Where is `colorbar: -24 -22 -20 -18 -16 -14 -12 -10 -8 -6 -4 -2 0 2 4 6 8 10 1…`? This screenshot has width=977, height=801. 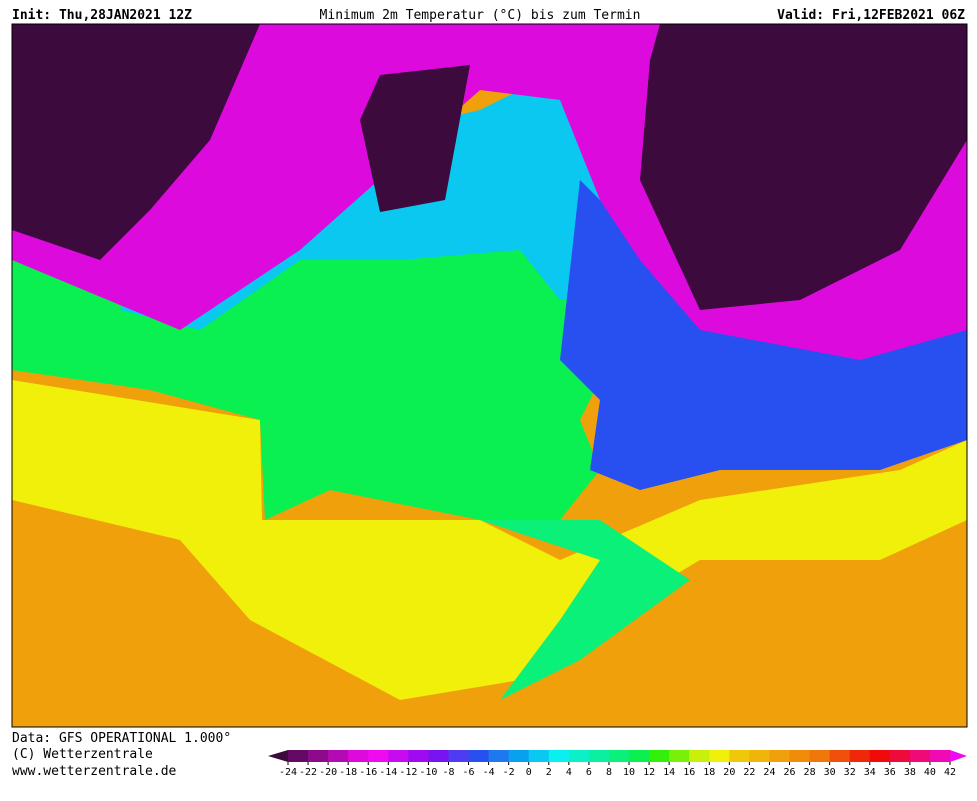
colorbar: -24 -22 -20 -18 -16 -14 -12 -10 -8 -6 -4 -2 0 2 4 6 8 10 1… is located at coordinates (617, 764).